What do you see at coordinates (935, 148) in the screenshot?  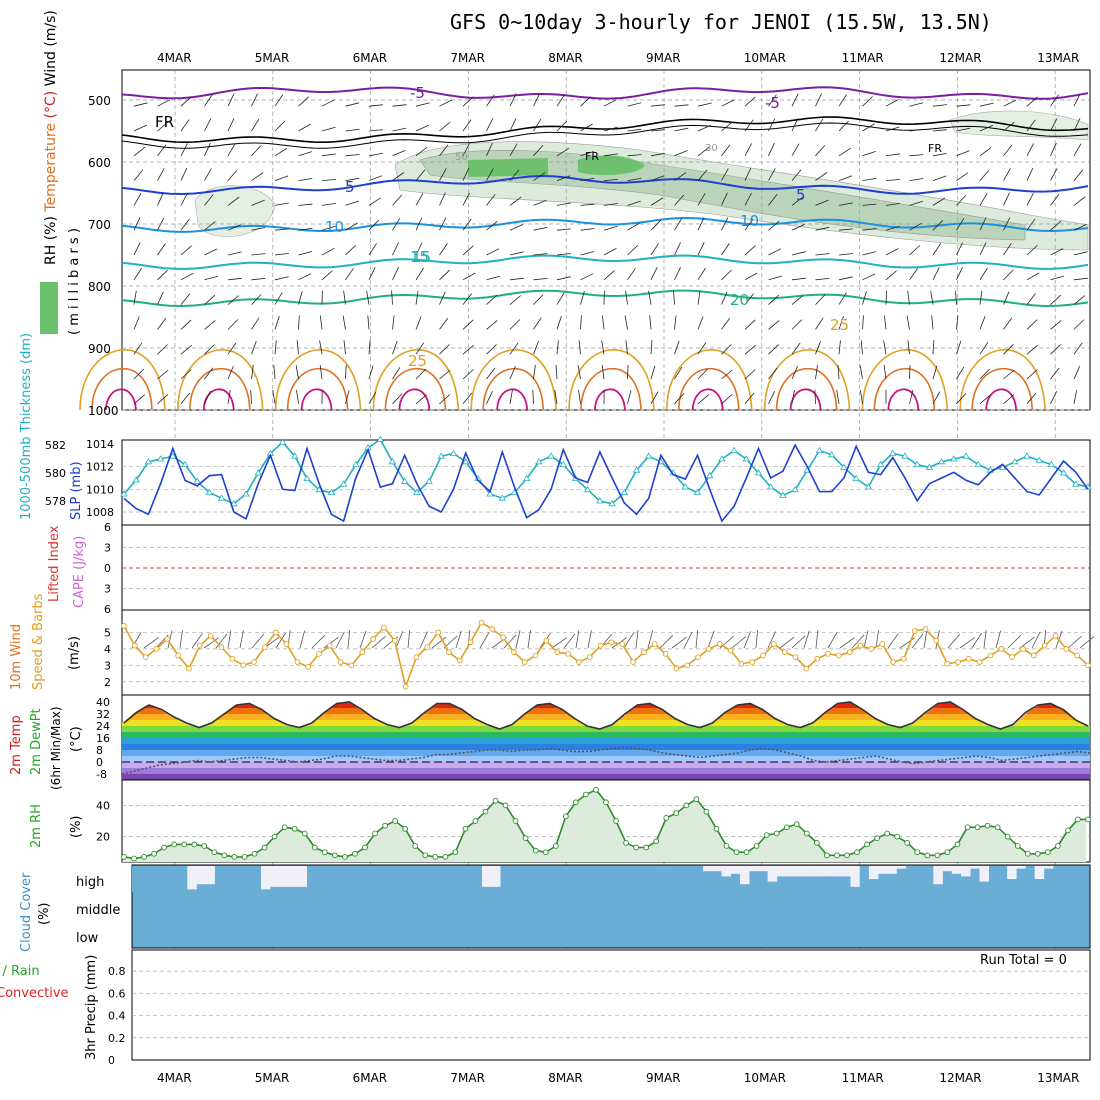 I see `contour-label-FRc: FR` at bounding box center [935, 148].